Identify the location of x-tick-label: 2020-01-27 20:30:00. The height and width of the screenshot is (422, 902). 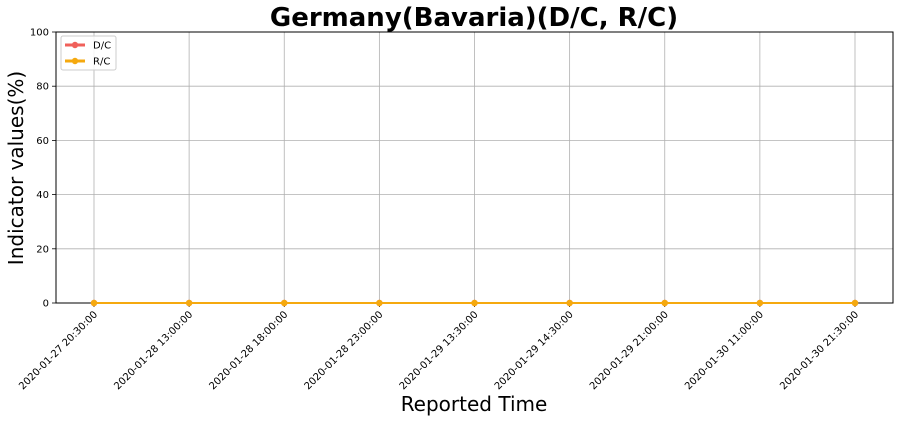
(58, 350).